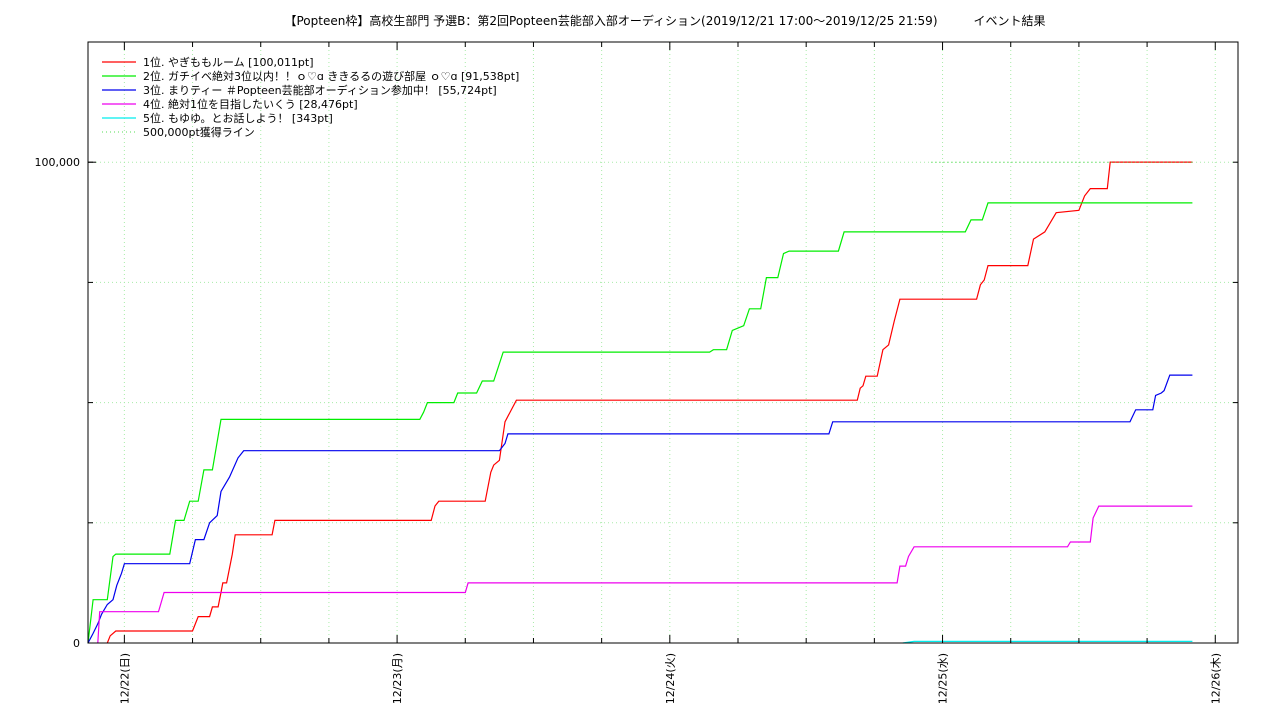  I want to click on x-tick-label: 12/23(月), so click(397, 678).